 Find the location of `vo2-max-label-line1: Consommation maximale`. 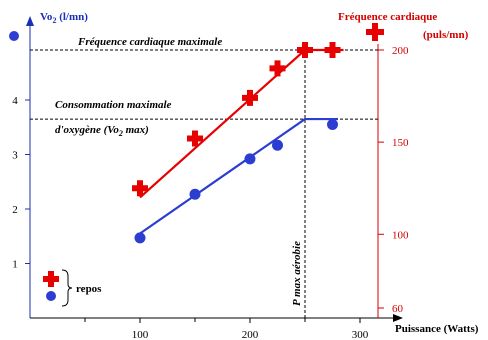

vo2-max-label-line1: Consommation maximale is located at coordinates (113, 105).